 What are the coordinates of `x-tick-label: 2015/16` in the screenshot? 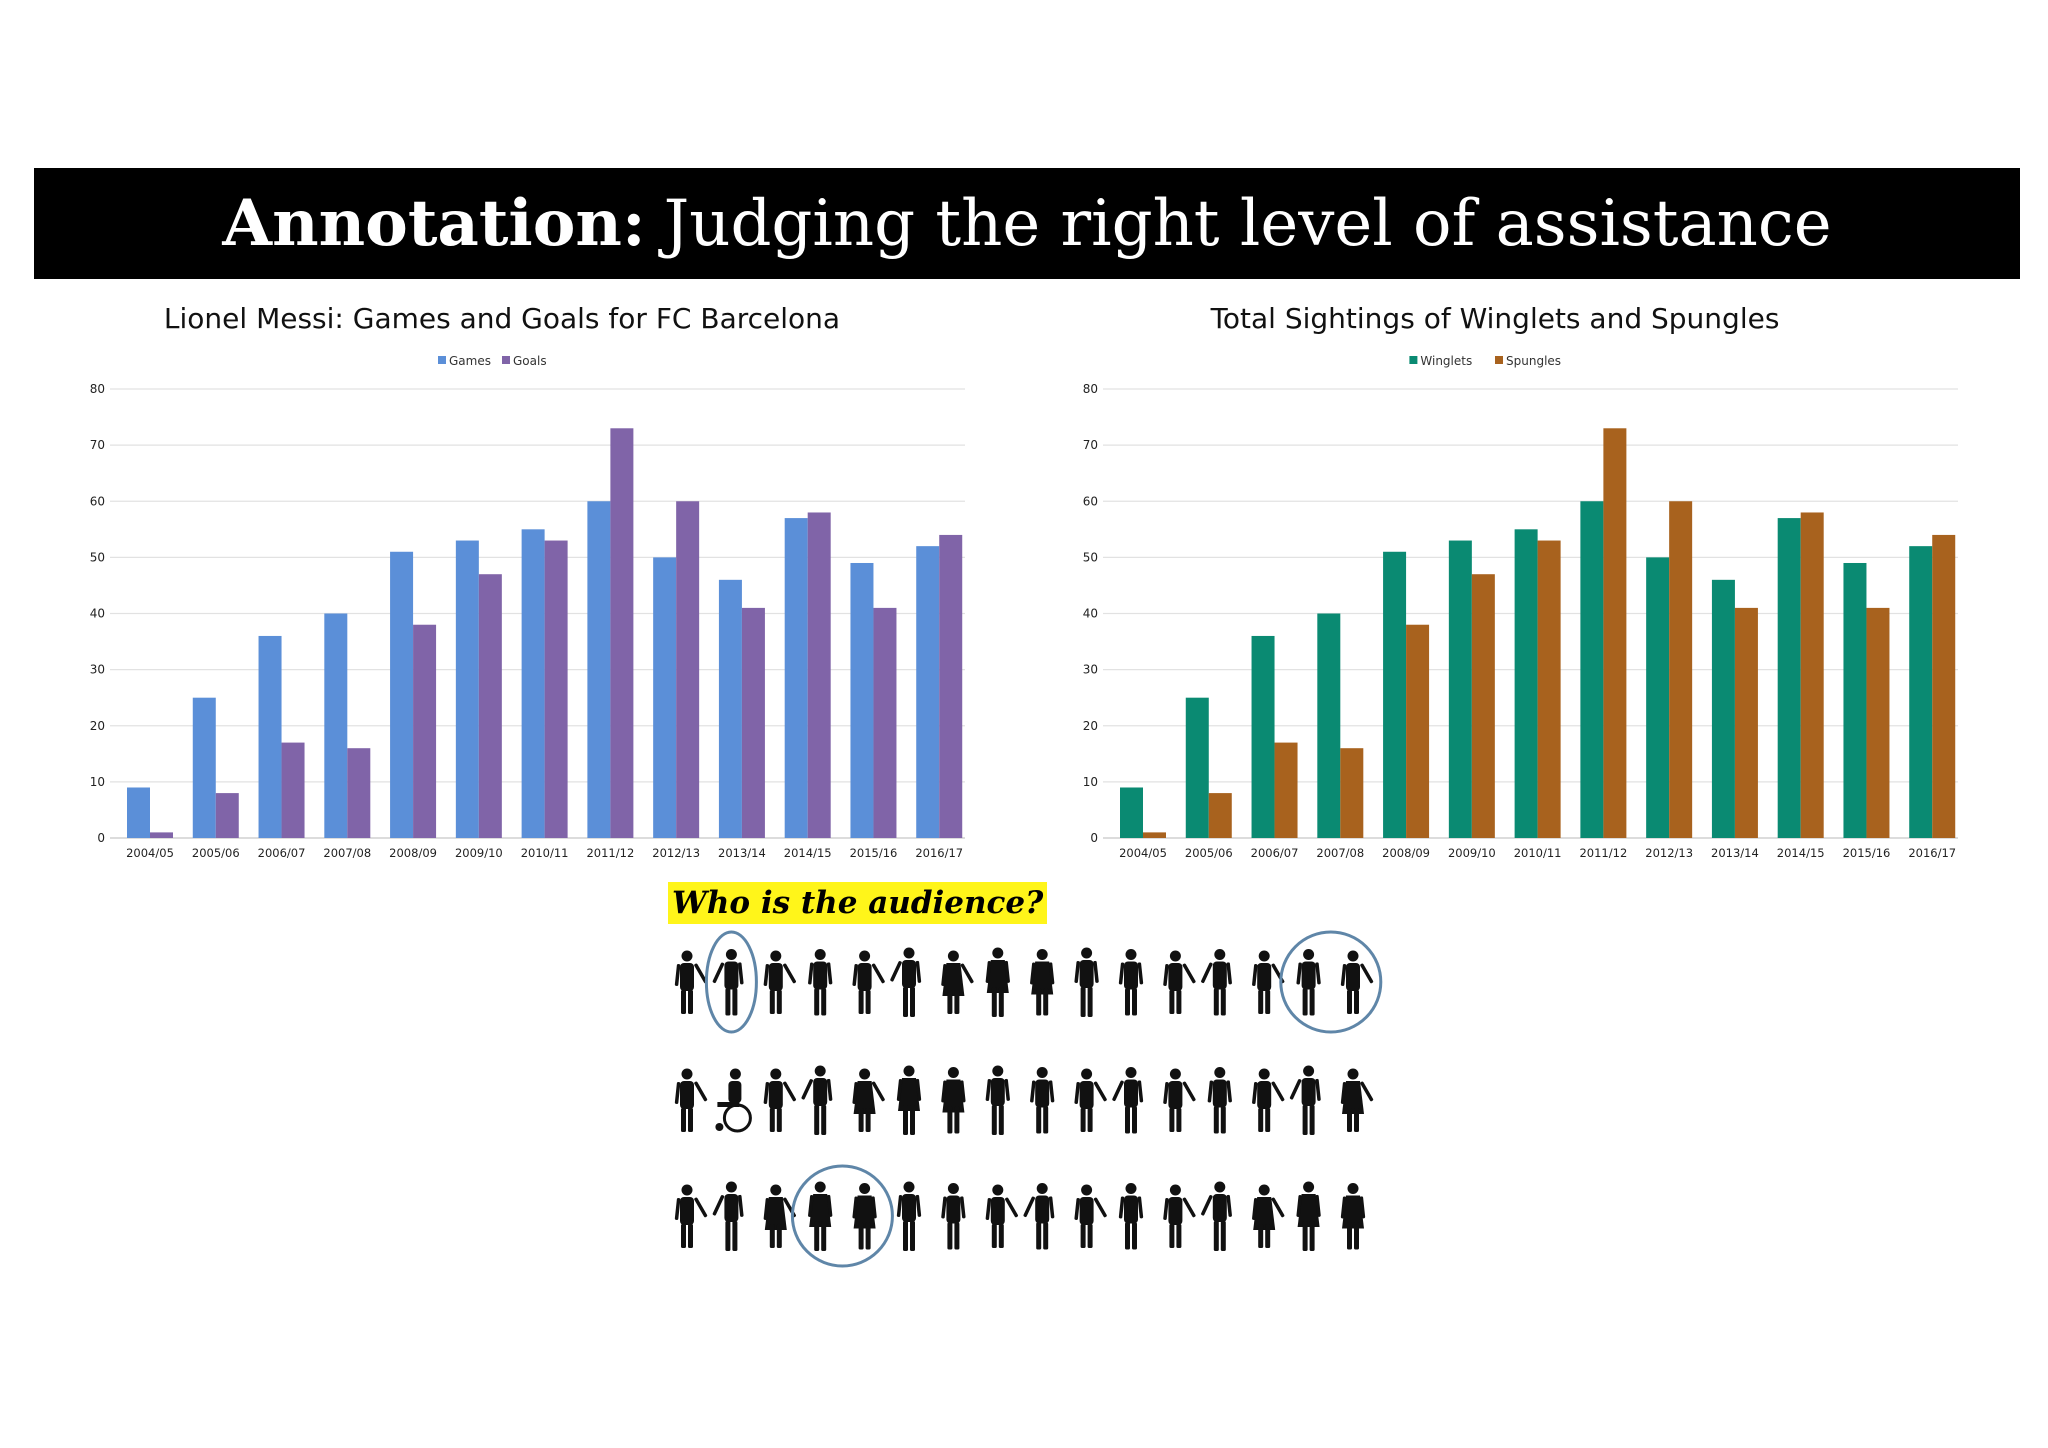 It's located at (1867, 853).